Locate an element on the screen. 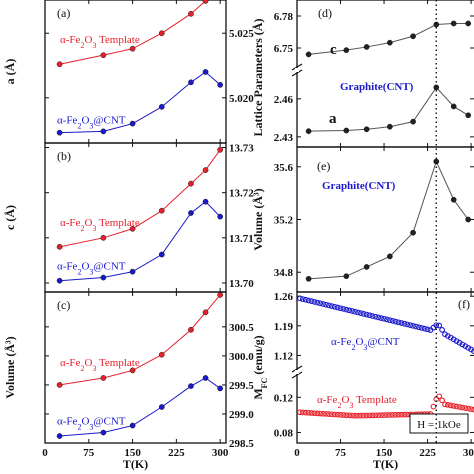 The image size is (474, 474). panel-label-f: (f) is located at coordinates (464, 304).